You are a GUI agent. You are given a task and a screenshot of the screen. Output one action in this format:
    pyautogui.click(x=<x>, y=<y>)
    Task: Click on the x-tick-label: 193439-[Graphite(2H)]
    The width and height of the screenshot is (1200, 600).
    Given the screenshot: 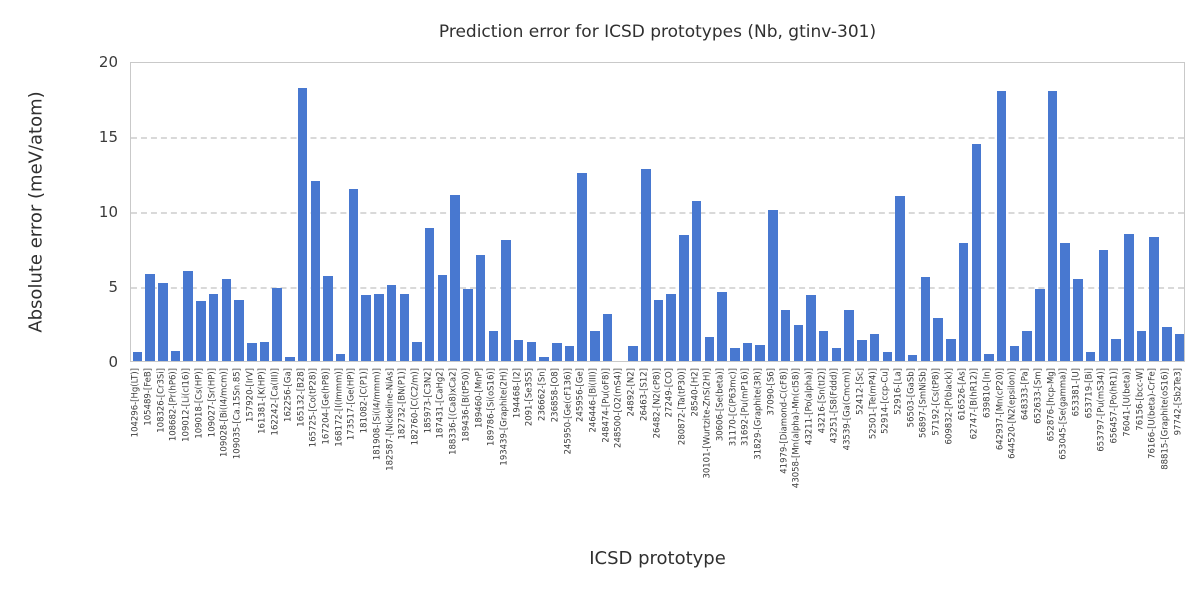 What is the action you would take?
    pyautogui.click(x=504, y=417)
    